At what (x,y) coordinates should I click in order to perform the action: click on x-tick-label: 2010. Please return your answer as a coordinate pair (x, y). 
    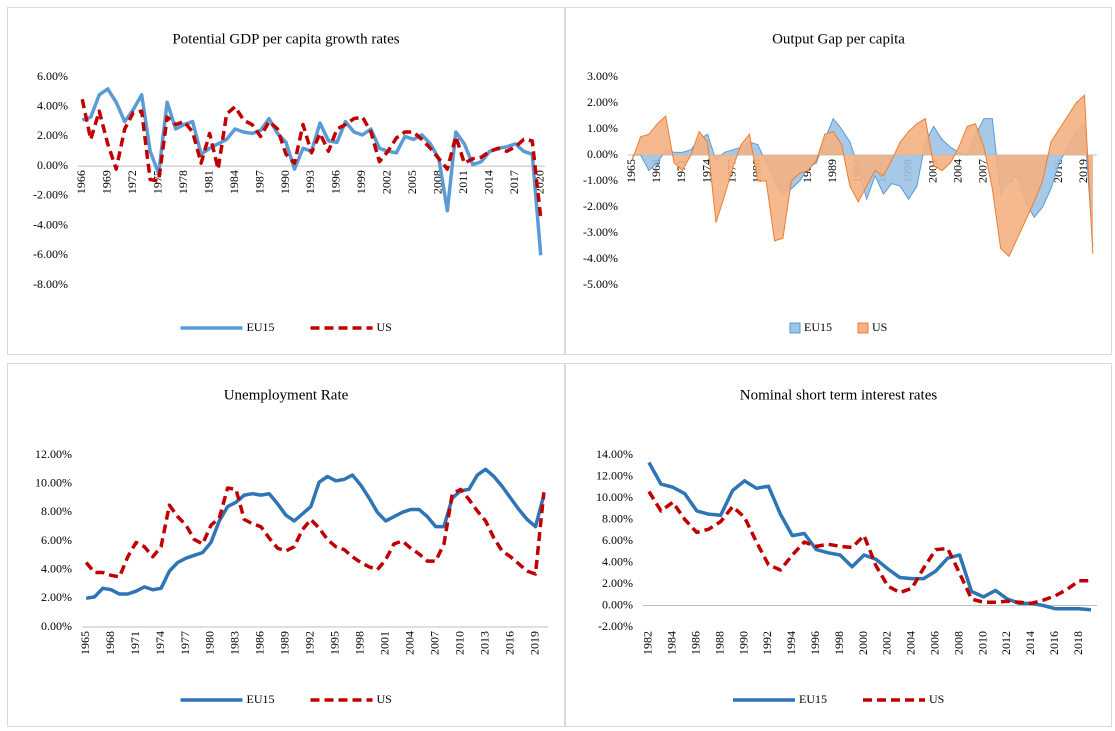
    Looking at the image, I should click on (982, 643).